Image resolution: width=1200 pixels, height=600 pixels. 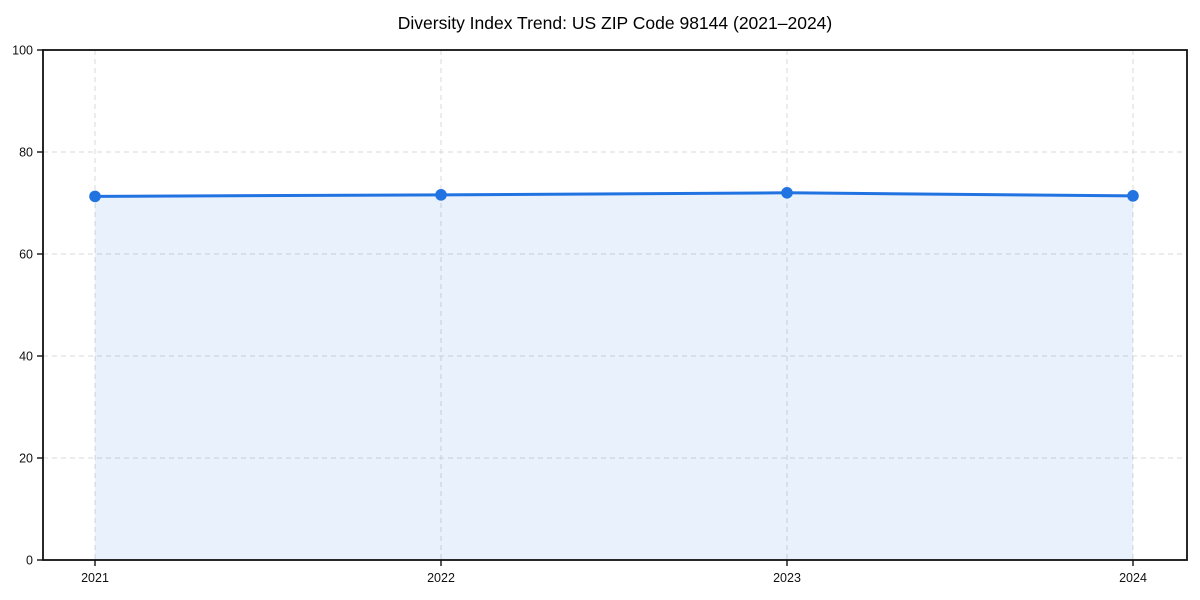 What do you see at coordinates (22, 50) in the screenshot?
I see `y-tick-label-100: 100` at bounding box center [22, 50].